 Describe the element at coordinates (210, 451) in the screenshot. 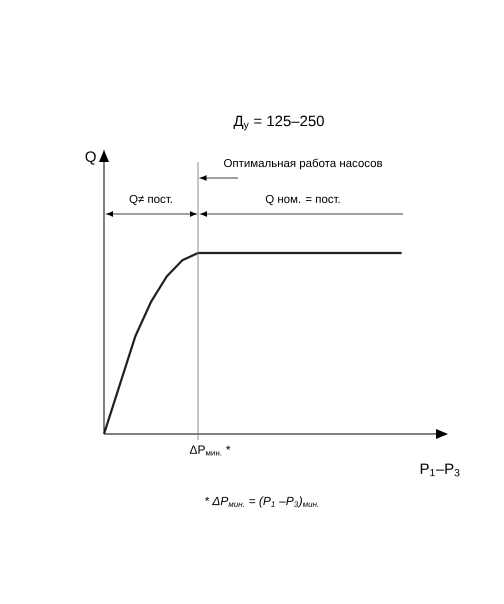

I see `text: ΔP$_{мин.}$ *` at that location.